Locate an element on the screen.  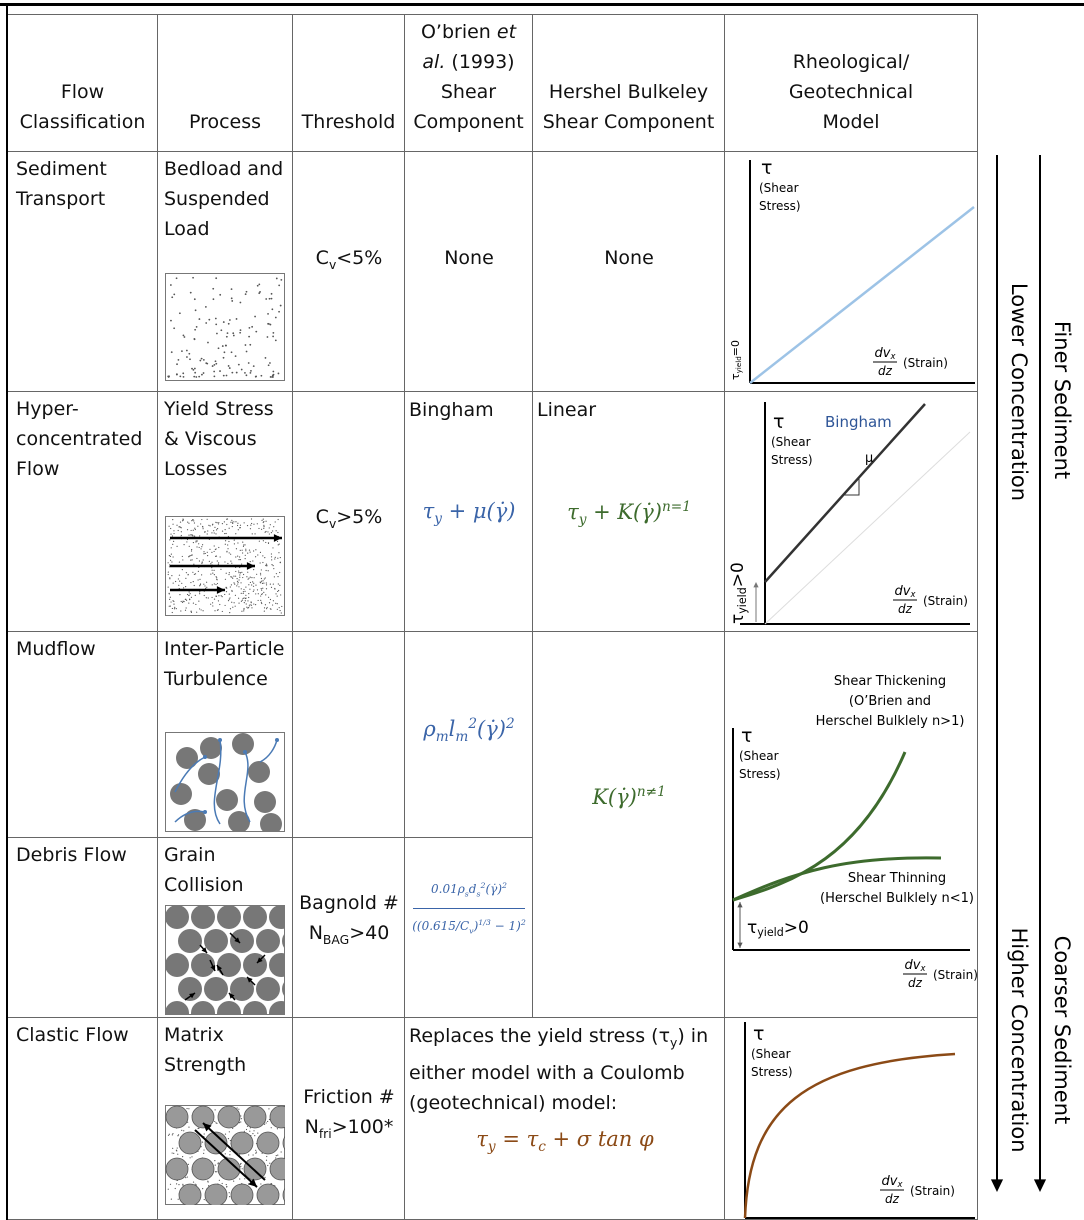
text-segment: − 1) is located at coordinates (505, 926).